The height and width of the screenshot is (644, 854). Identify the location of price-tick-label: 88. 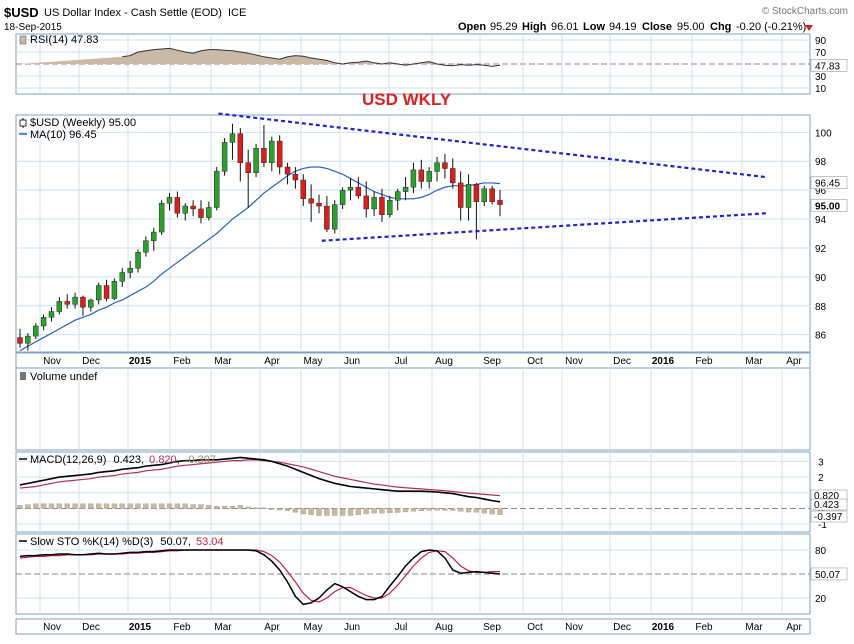
(821, 307).